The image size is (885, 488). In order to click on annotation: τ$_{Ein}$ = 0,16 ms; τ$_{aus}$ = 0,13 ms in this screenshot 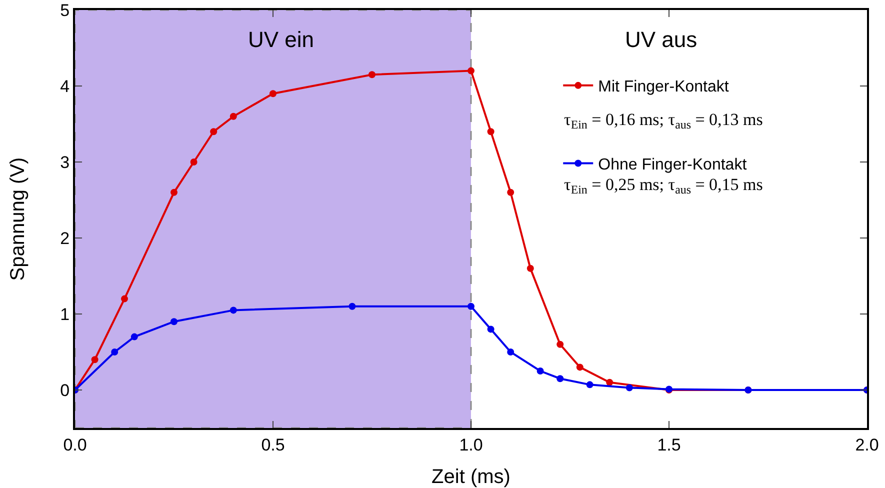, I will do `click(663, 121)`.